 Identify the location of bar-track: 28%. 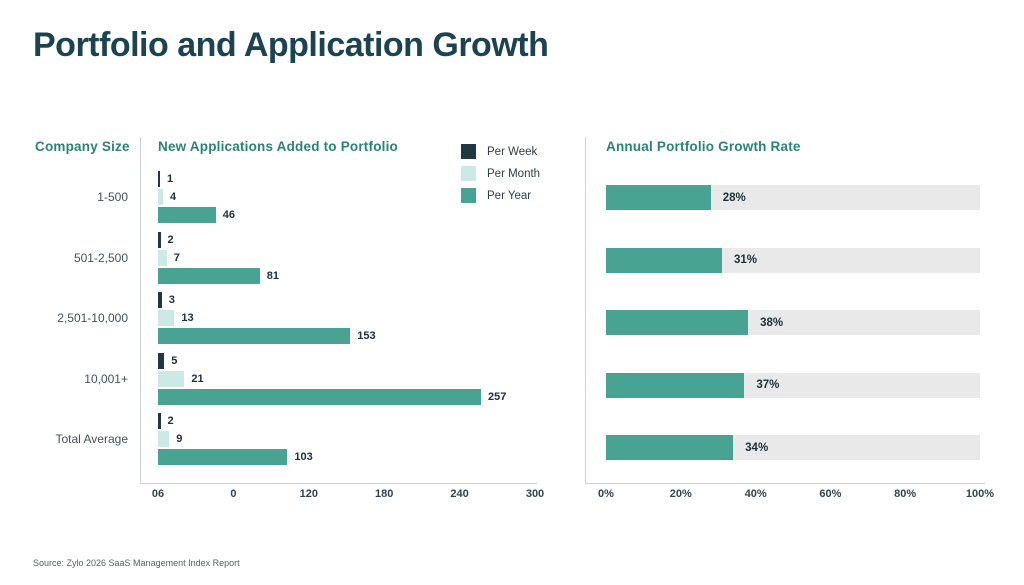
(793, 197).